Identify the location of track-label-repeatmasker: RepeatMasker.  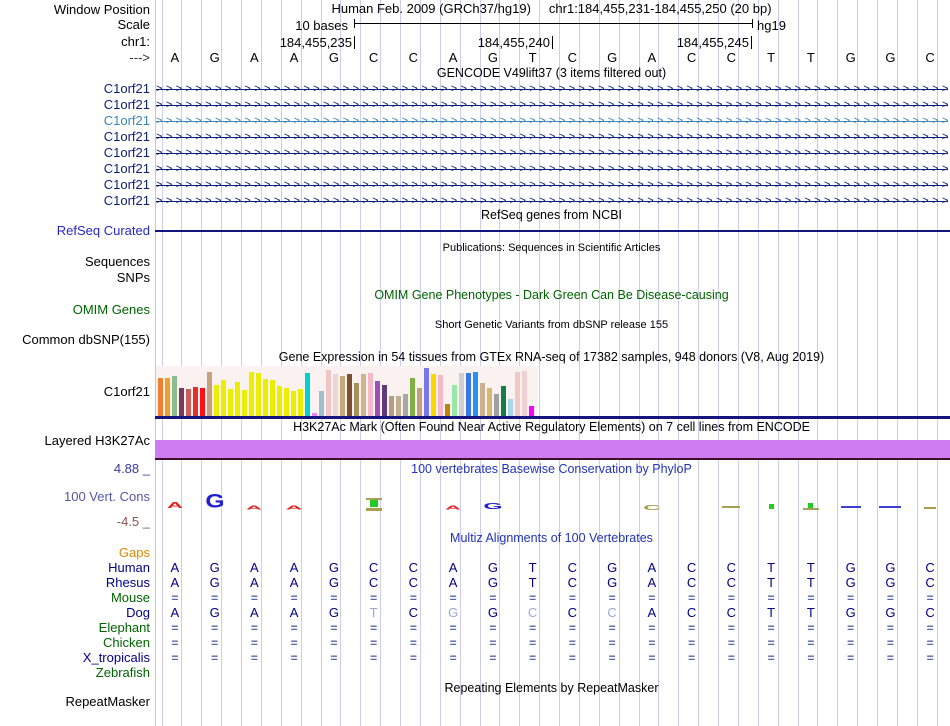
(107, 701).